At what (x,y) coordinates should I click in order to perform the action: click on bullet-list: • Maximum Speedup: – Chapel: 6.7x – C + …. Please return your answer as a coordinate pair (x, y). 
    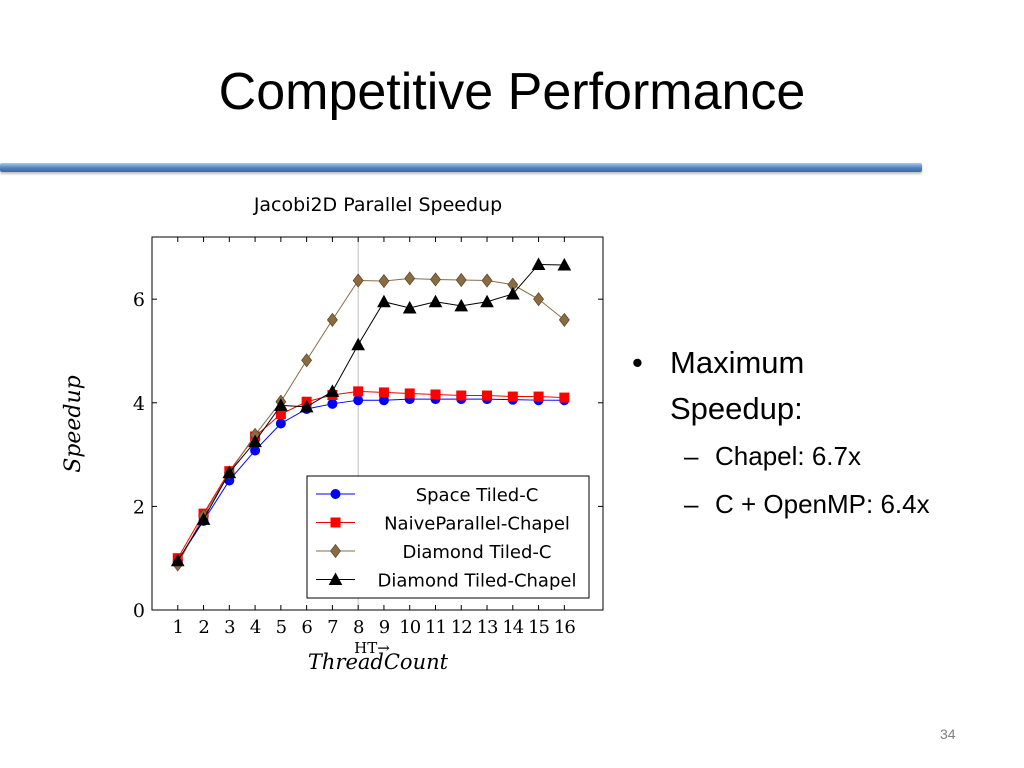
    Looking at the image, I should click on (818, 434).